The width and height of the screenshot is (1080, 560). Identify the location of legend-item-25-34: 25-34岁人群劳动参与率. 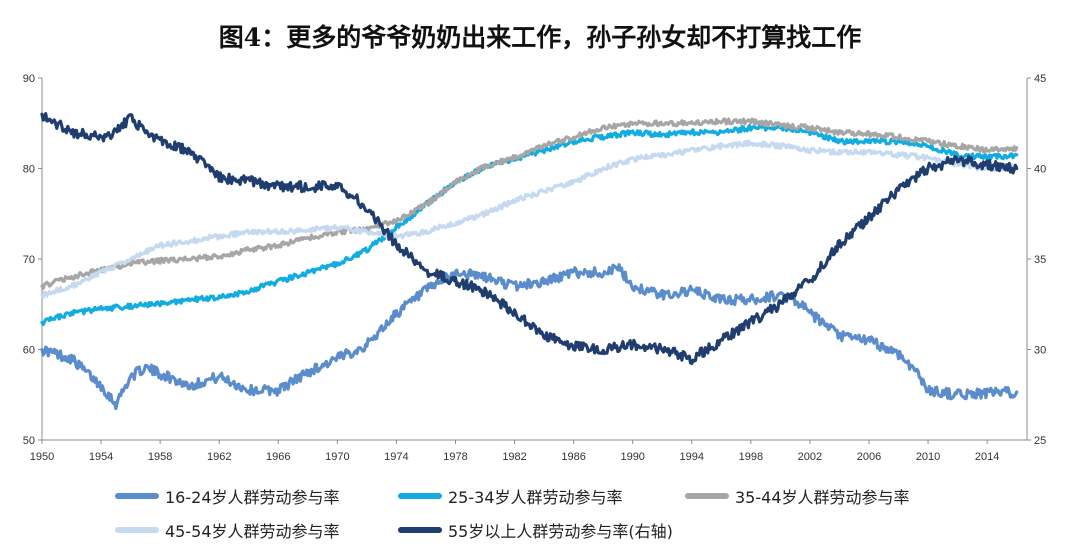
(510, 496).